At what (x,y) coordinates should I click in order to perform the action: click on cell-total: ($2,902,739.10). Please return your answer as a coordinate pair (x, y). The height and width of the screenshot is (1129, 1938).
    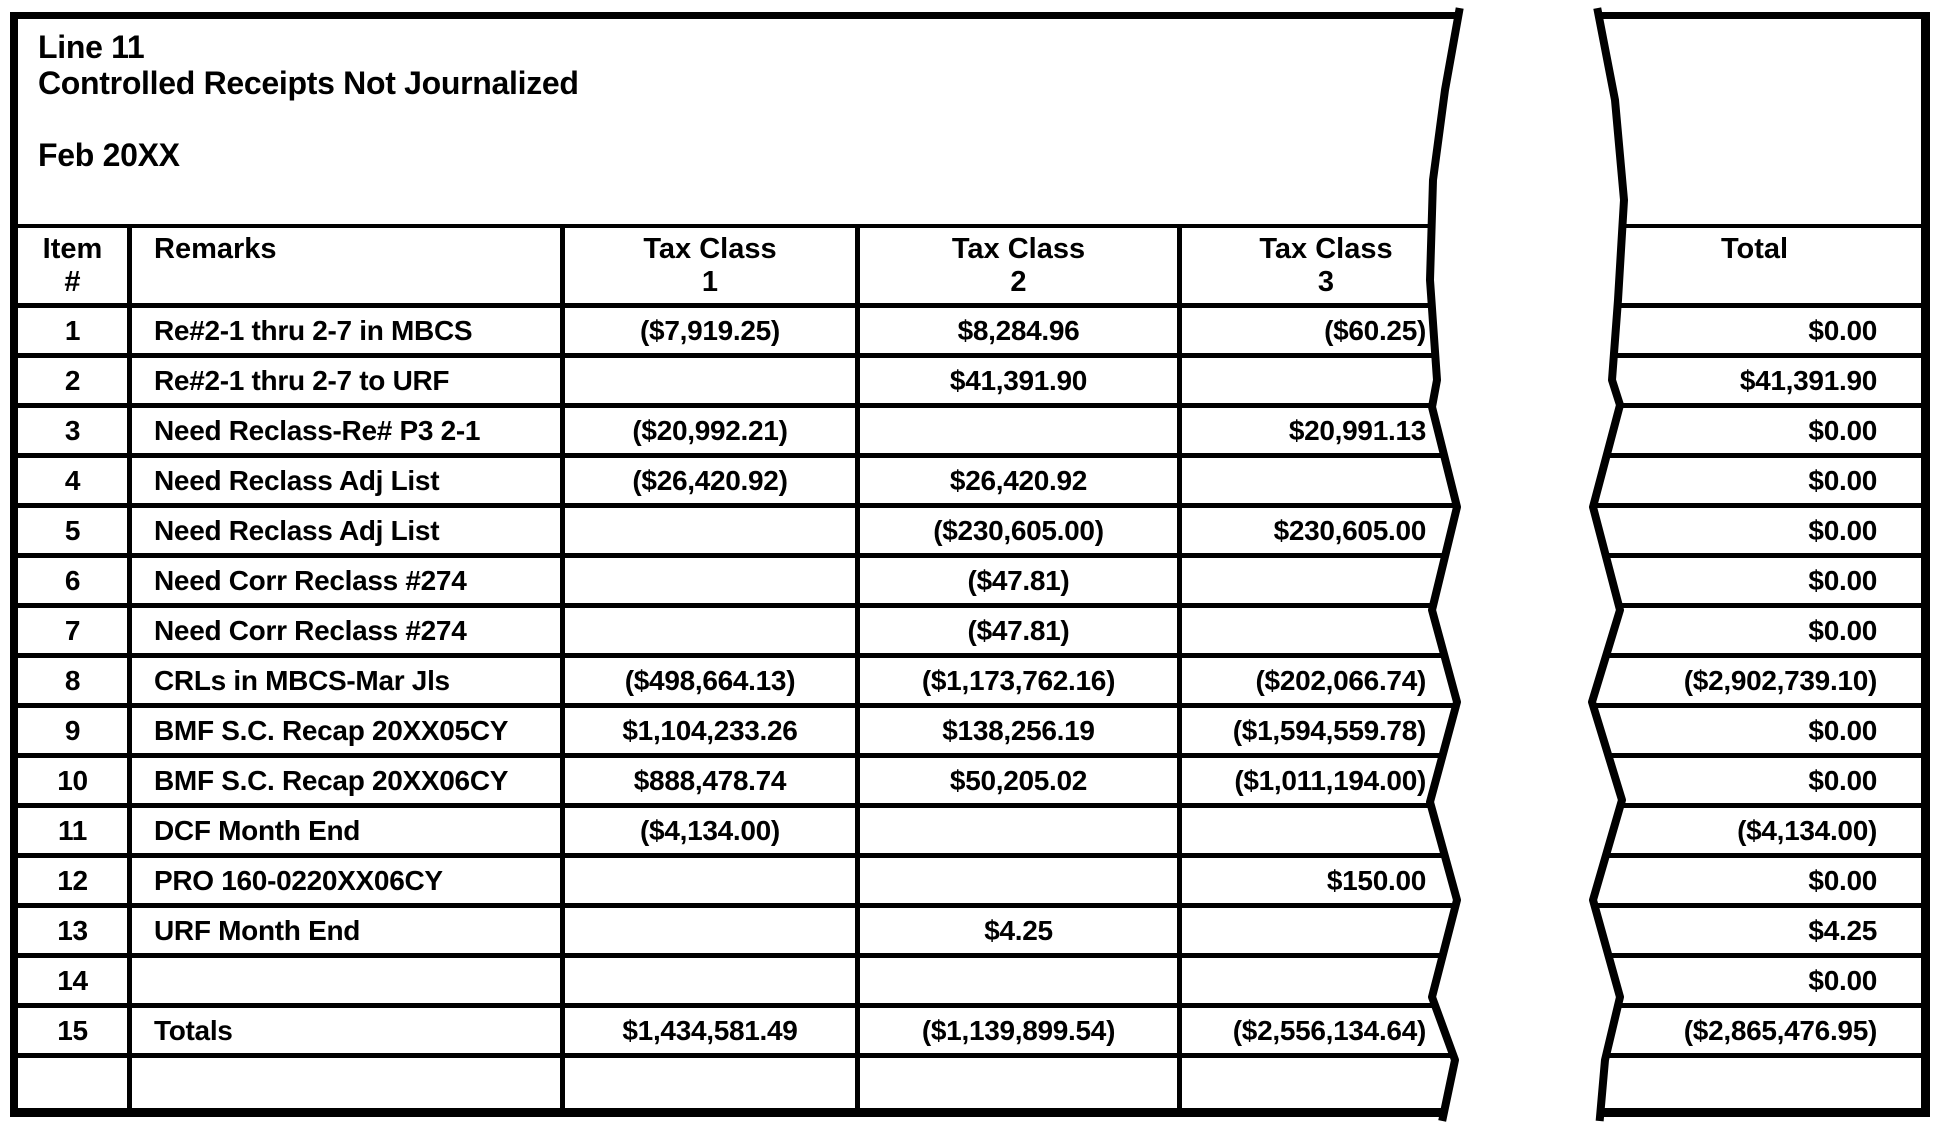
    Looking at the image, I should click on (1780, 680).